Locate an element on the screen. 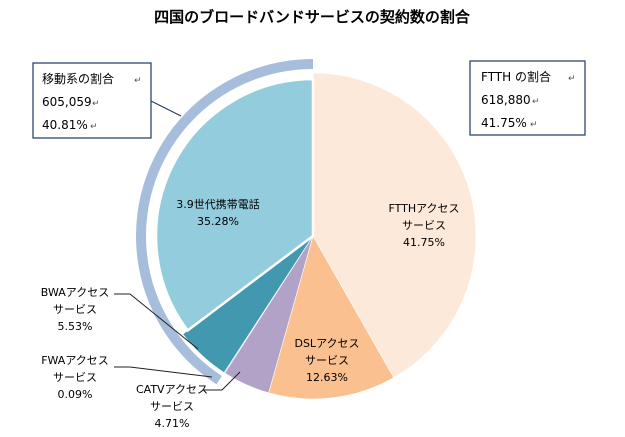  chart-title: 四国のブロードバンドサービスの契約数の割合 is located at coordinates (312, 17).